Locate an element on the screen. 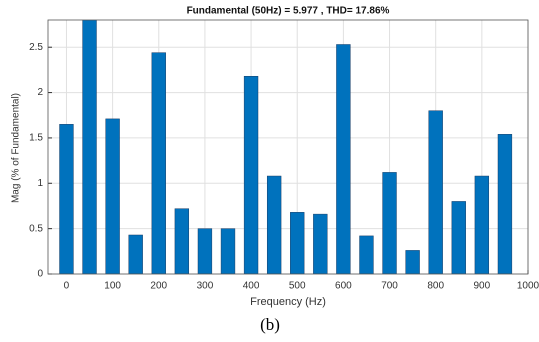  x-tick-label: 1000 is located at coordinates (528, 286).